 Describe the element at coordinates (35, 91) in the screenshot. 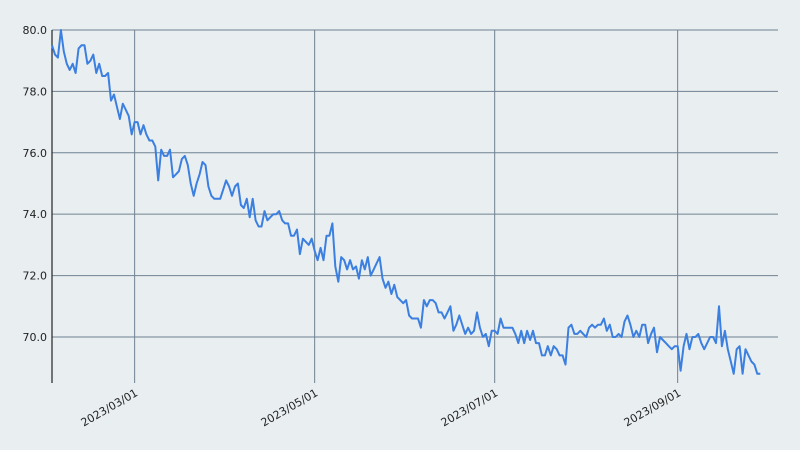

I see `y-tick-label: 78.0` at that location.